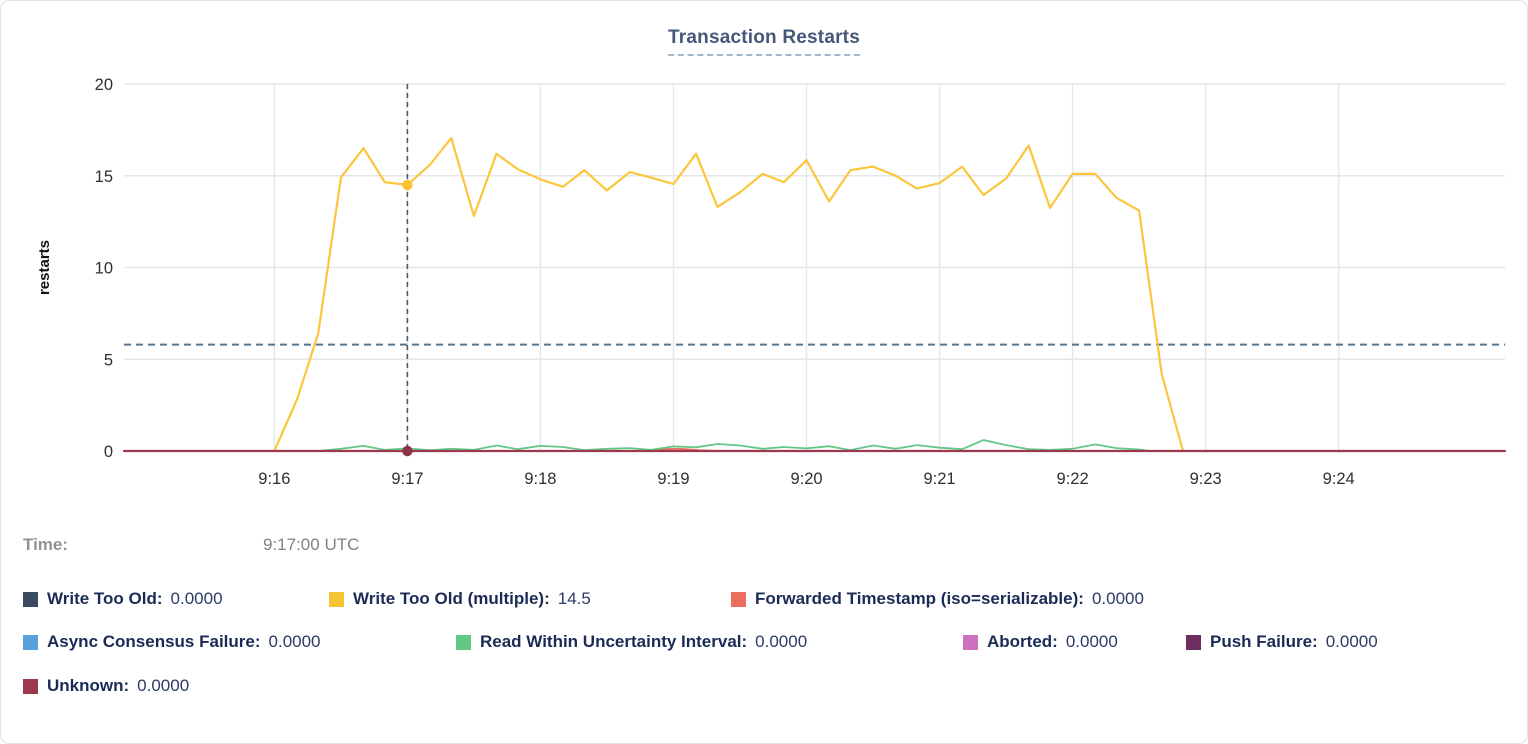  Describe the element at coordinates (939, 479) in the screenshot. I see `x-axis-tick: 9:21` at that location.